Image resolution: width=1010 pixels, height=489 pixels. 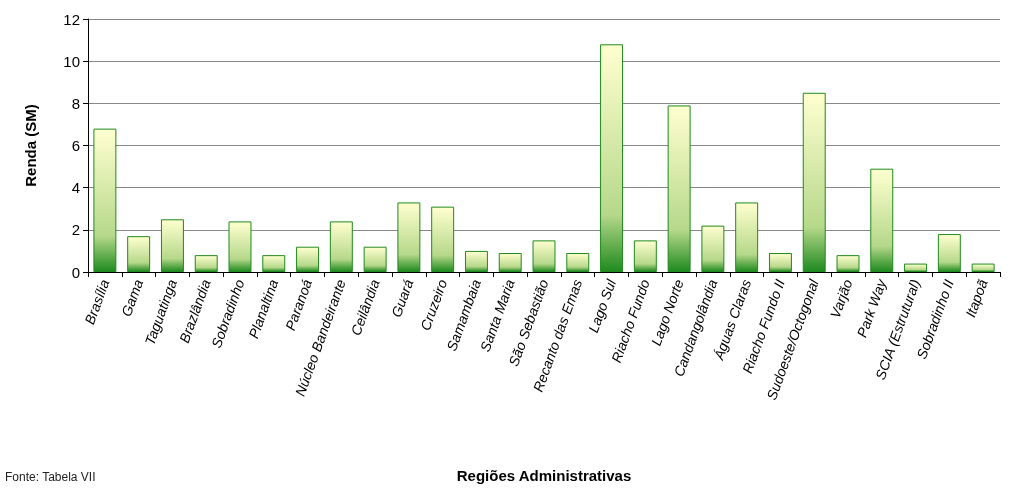 What do you see at coordinates (841, 299) in the screenshot?
I see `x-tick-label: Varjão` at bounding box center [841, 299].